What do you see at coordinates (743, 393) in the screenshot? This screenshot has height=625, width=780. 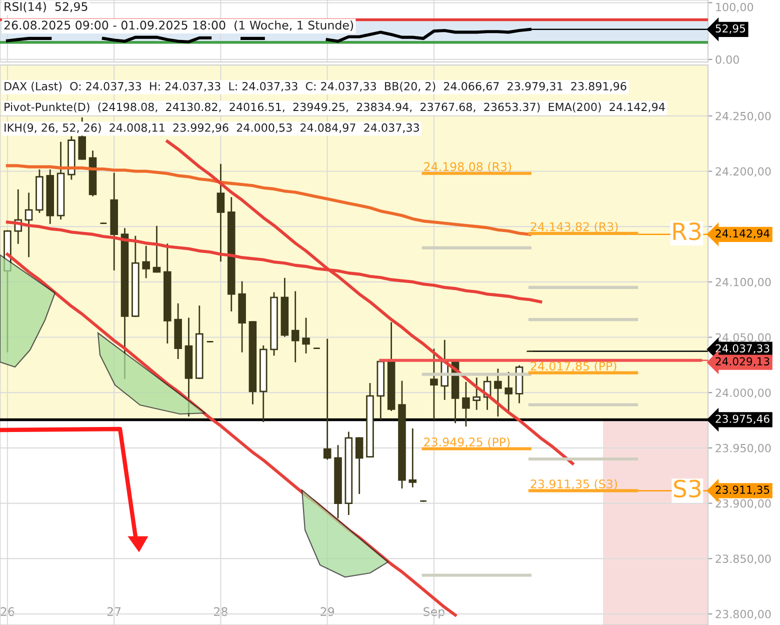 I see `y-tick-label: 24.000,00` at bounding box center [743, 393].